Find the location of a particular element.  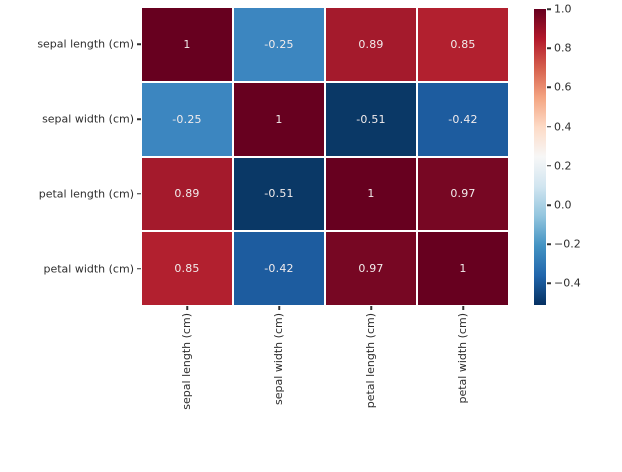

x-tick-label: petal length (cm) is located at coordinates (370, 361).